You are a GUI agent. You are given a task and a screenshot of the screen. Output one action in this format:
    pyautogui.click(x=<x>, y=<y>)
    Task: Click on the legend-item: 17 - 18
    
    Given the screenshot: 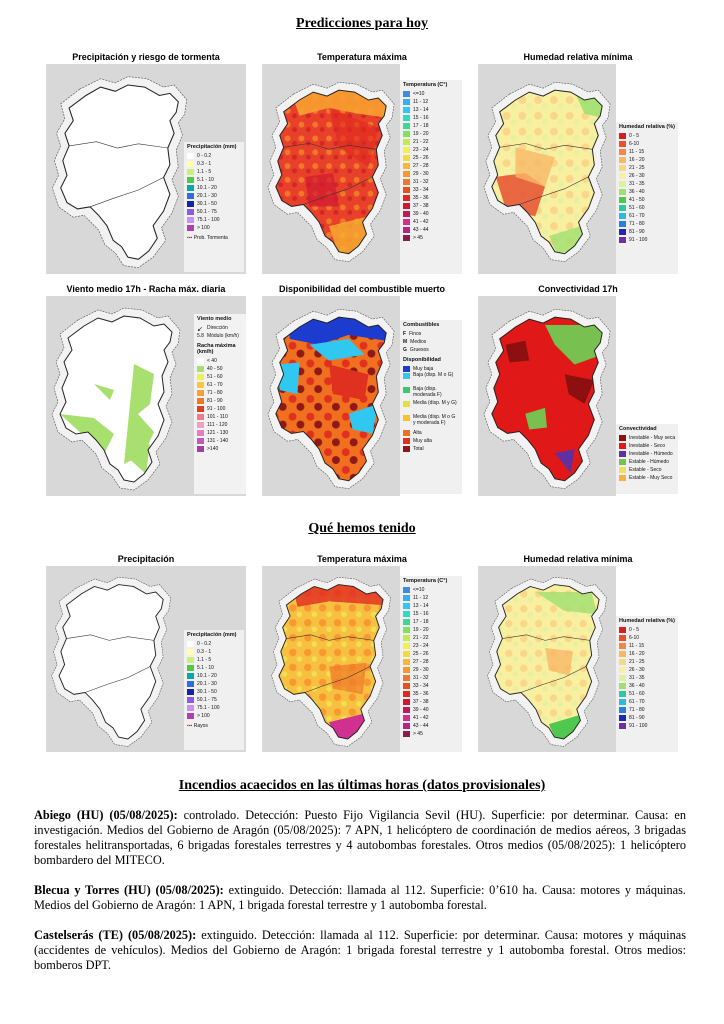 What is the action you would take?
    pyautogui.click(x=431, y=126)
    